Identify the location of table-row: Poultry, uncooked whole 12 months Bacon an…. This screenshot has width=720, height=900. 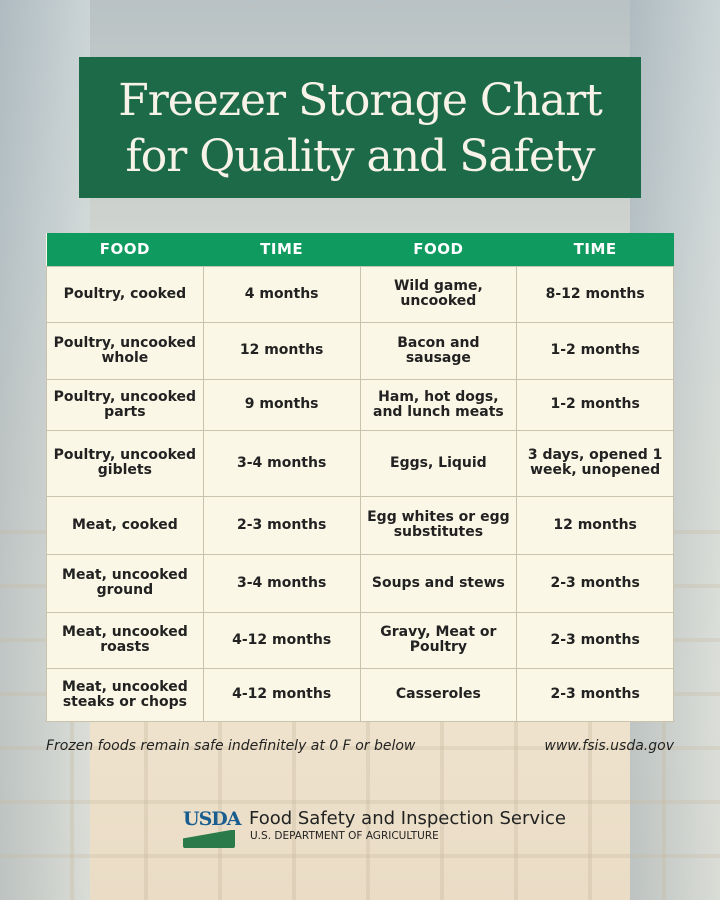
(360, 350).